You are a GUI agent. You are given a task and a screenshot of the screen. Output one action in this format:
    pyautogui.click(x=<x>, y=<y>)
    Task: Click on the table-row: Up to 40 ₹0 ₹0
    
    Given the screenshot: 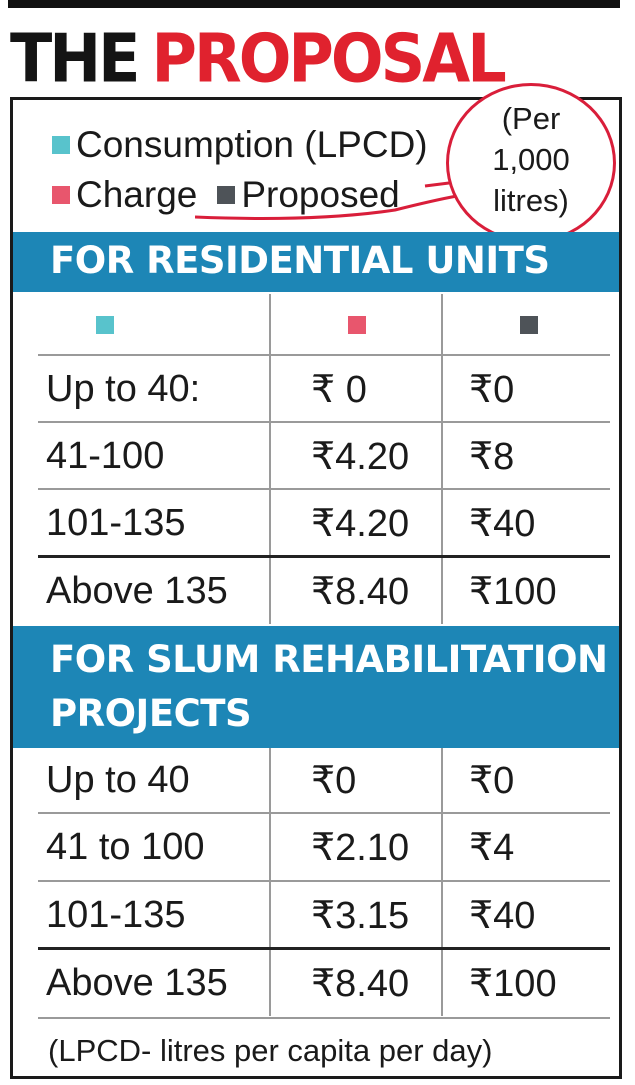 What is the action you would take?
    pyautogui.click(x=324, y=780)
    